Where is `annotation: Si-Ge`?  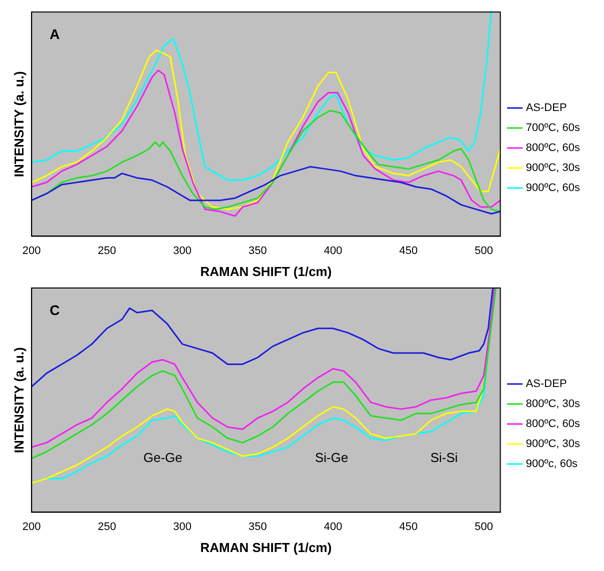
annotation: Si-Ge is located at coordinates (331, 457).